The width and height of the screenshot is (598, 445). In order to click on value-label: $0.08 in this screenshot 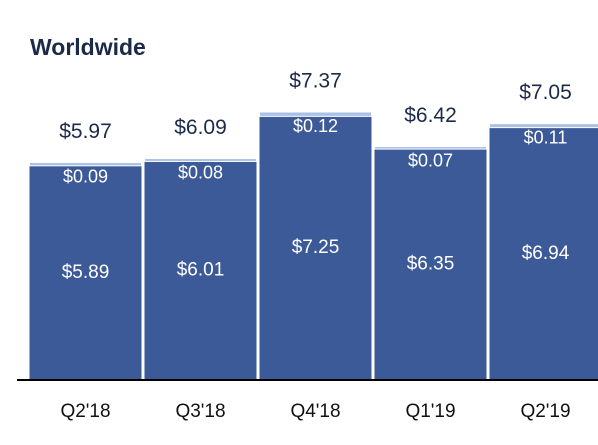, I will do `click(200, 172)`.